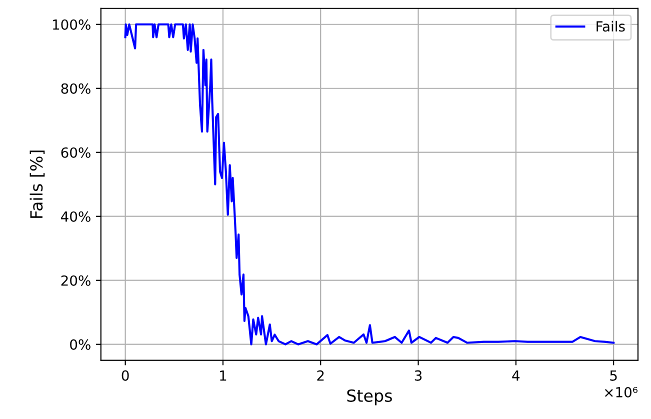 This screenshot has width=651, height=419. I want to click on x-tick-label: 0, so click(125, 375).